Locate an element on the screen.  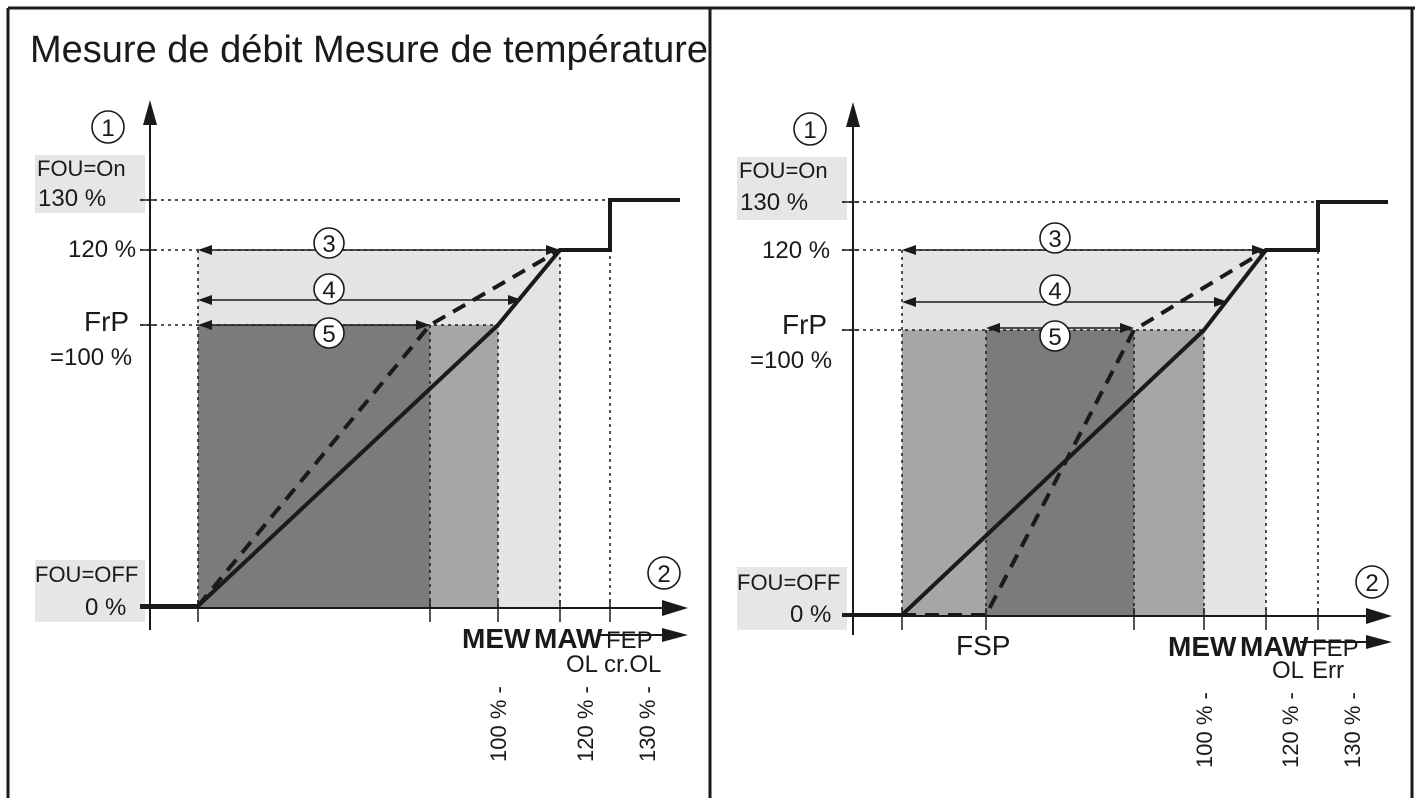
left-frp-value: =100 % is located at coordinates (91, 357).